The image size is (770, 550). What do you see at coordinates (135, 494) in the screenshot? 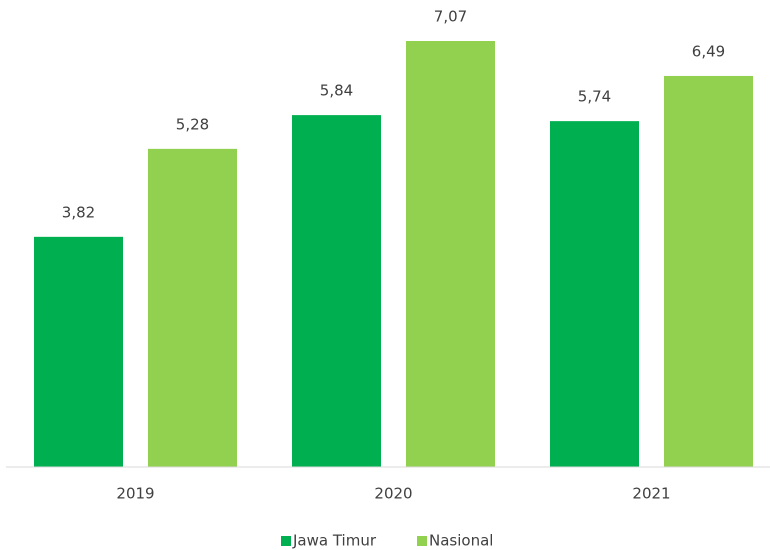
I see `x-tick-label: 2019` at bounding box center [135, 494].